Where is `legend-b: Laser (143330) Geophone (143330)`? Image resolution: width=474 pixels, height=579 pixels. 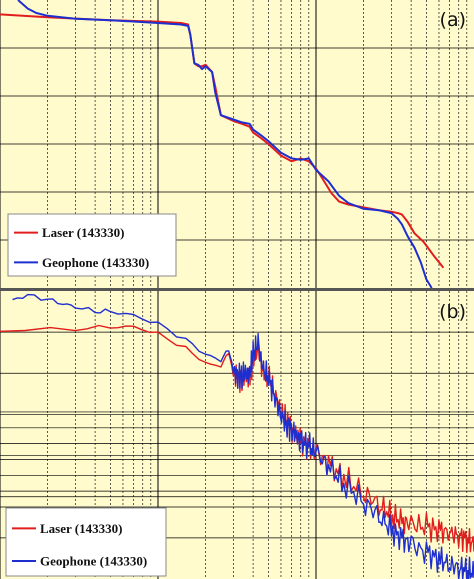
legend-b: Laser (143330) Geophone (143330) is located at coordinates (86, 542).